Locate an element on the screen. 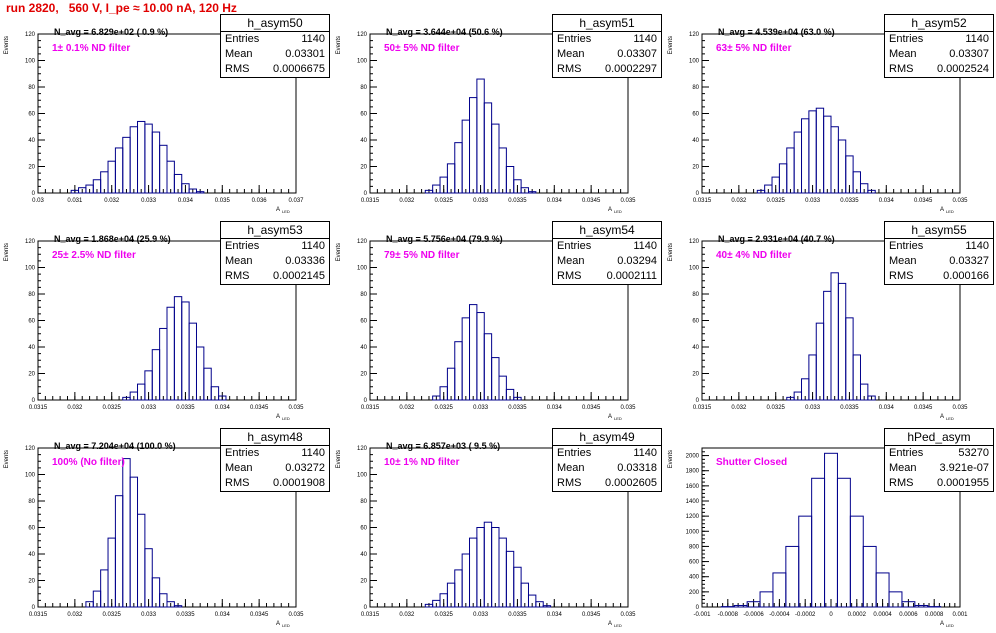  stats-value: 1140 is located at coordinates (645, 453).